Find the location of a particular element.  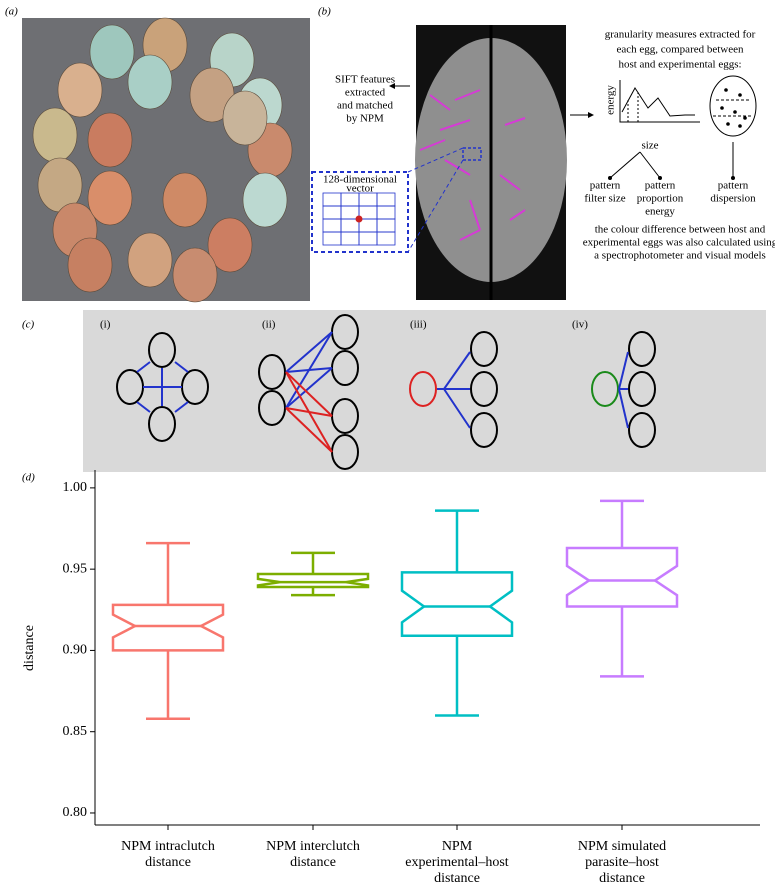

sub-label: (i) is located at coordinates (105, 325).